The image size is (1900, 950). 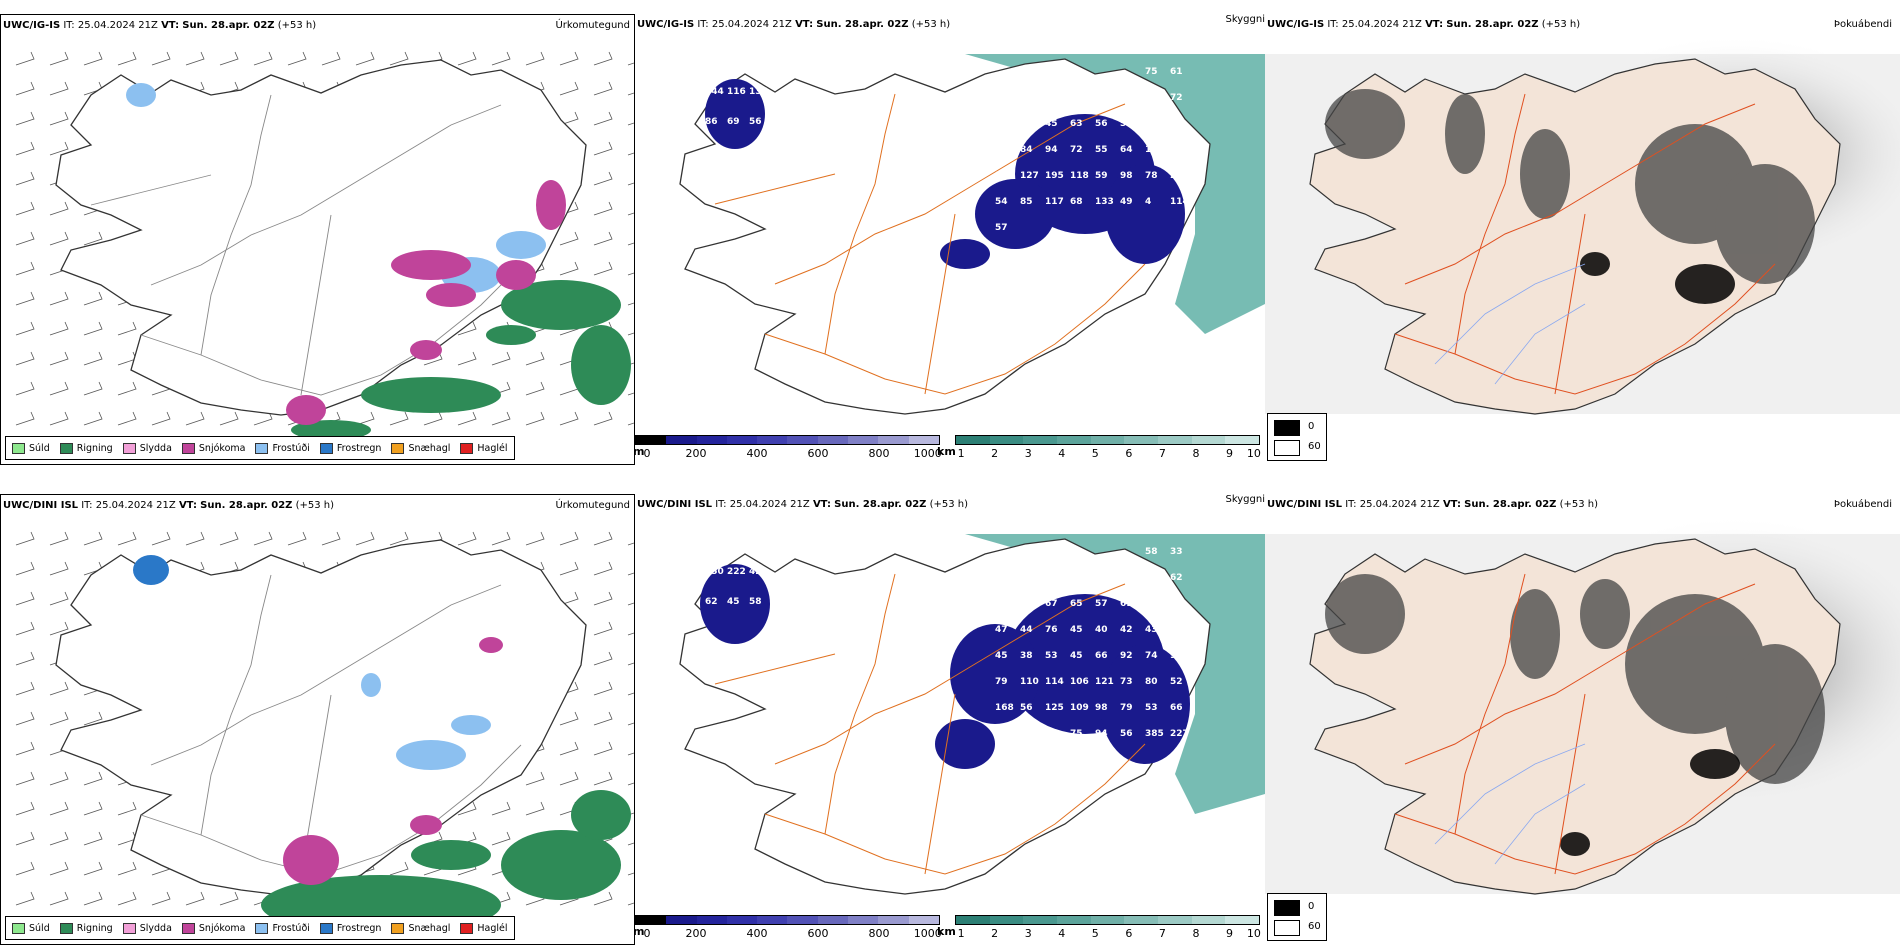 What do you see at coordinates (1176, 604) in the screenshot?
I see `vis-value-label: 81` at bounding box center [1176, 604].